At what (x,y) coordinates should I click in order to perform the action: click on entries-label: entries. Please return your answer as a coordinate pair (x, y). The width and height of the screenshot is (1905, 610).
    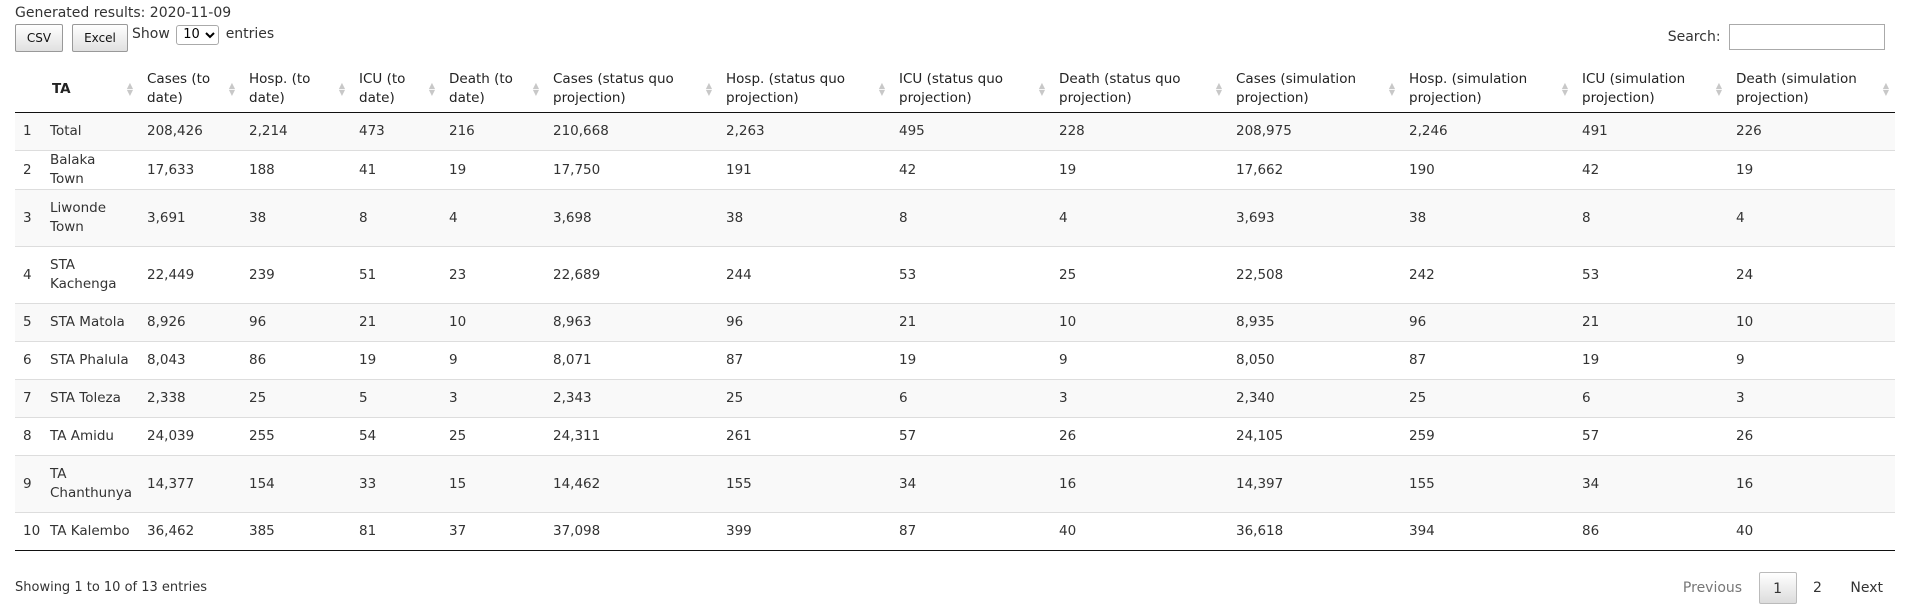
    Looking at the image, I should click on (250, 34).